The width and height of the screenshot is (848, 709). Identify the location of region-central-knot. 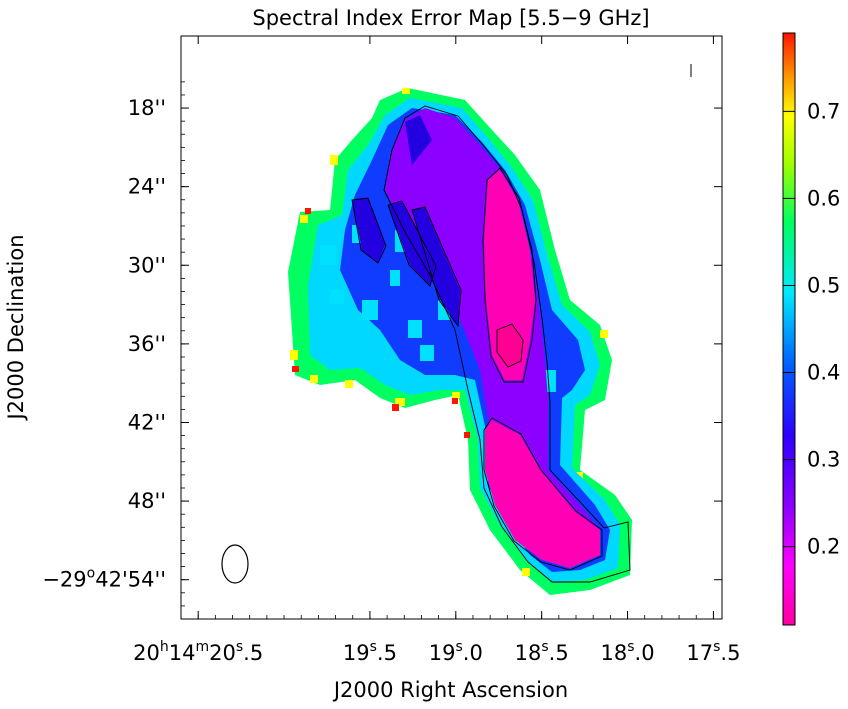
(510, 345).